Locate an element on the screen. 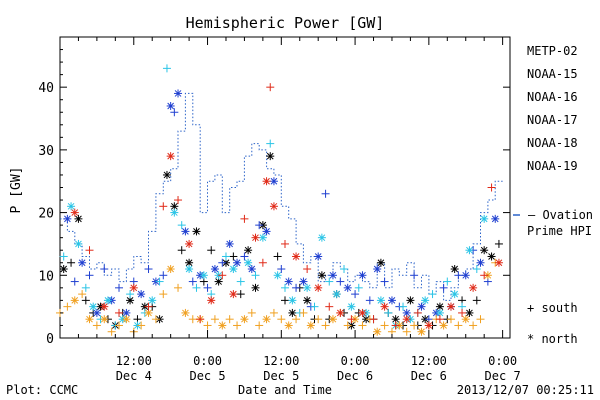 The width and height of the screenshot is (600, 400). y-tick-label: 10 is located at coordinates (46, 276).